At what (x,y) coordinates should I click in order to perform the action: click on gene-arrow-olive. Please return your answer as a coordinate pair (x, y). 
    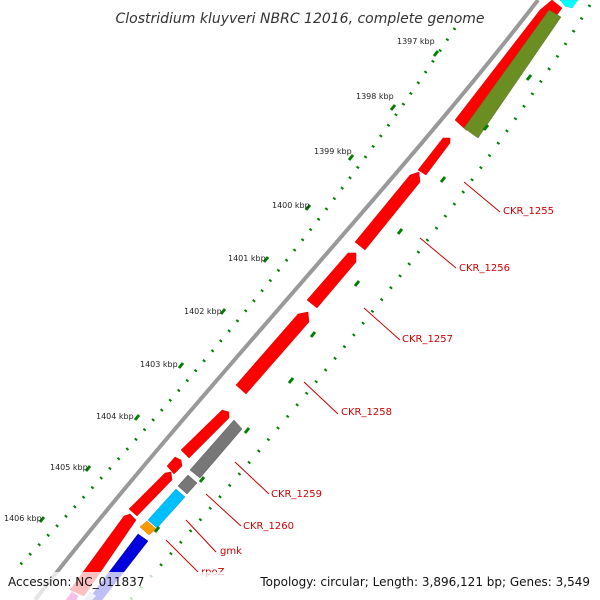
    Looking at the image, I should click on (512, 74).